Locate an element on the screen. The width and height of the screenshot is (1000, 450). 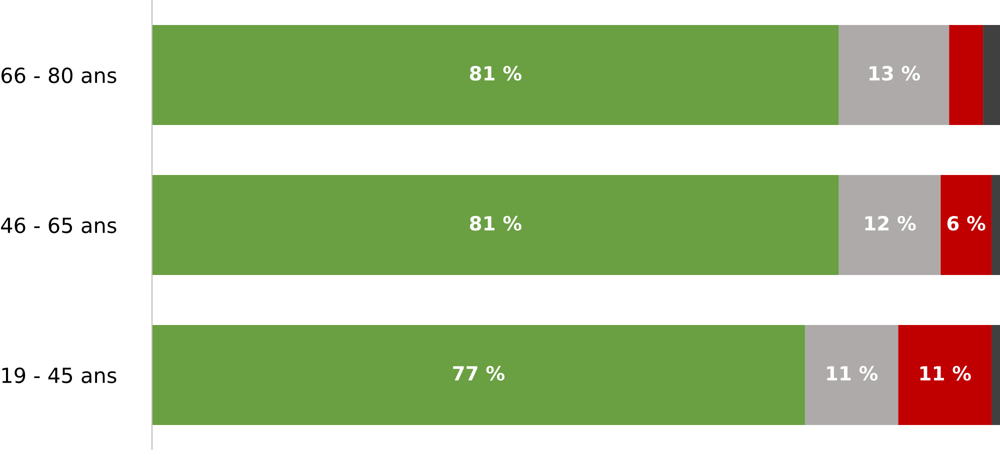
y-tick-label: 66 - 80 ans is located at coordinates (59, 75).